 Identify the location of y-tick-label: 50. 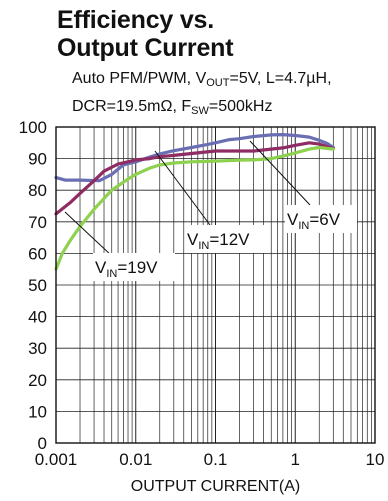
(37, 285).